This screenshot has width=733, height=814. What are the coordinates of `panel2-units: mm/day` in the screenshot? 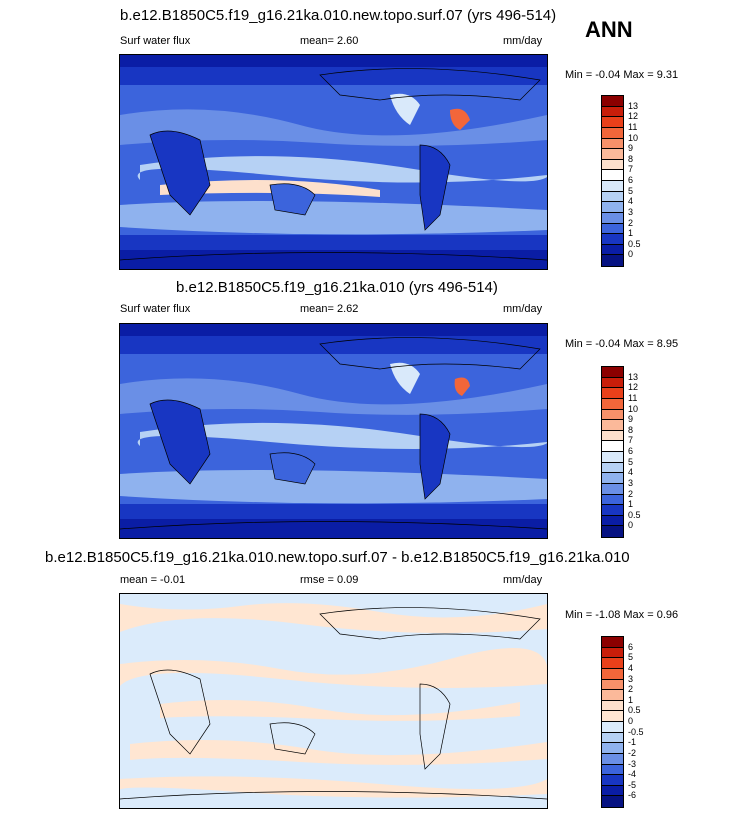 It's located at (523, 309).